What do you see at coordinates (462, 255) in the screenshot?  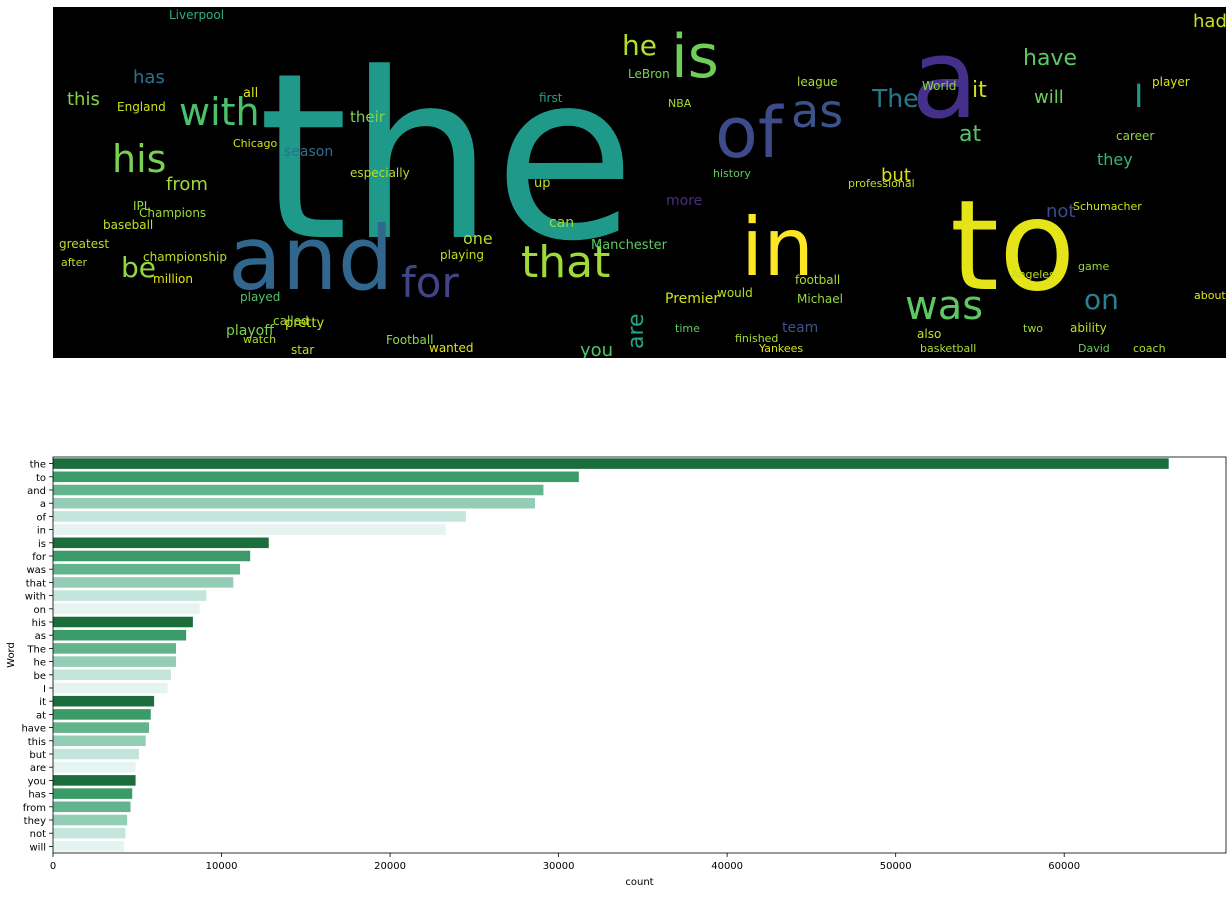 I see `cloud-word: playing` at bounding box center [462, 255].